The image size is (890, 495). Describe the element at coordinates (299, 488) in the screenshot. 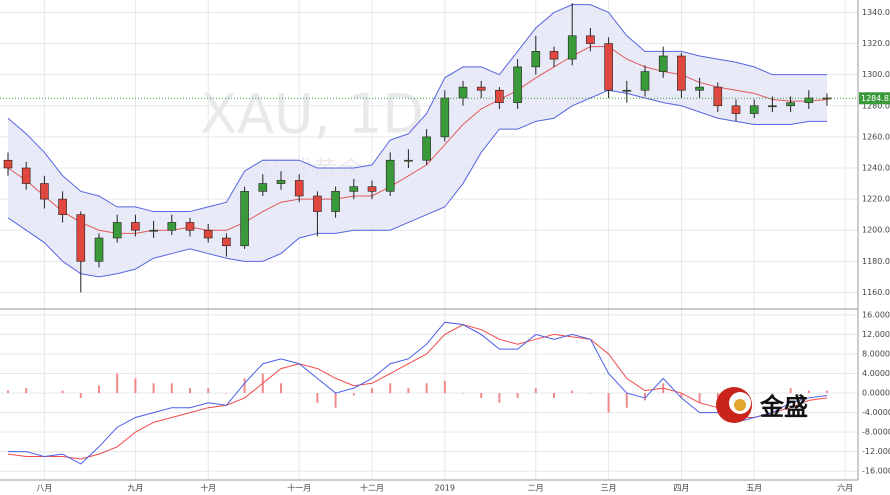

I see `x-tick-label: 十一月` at that location.